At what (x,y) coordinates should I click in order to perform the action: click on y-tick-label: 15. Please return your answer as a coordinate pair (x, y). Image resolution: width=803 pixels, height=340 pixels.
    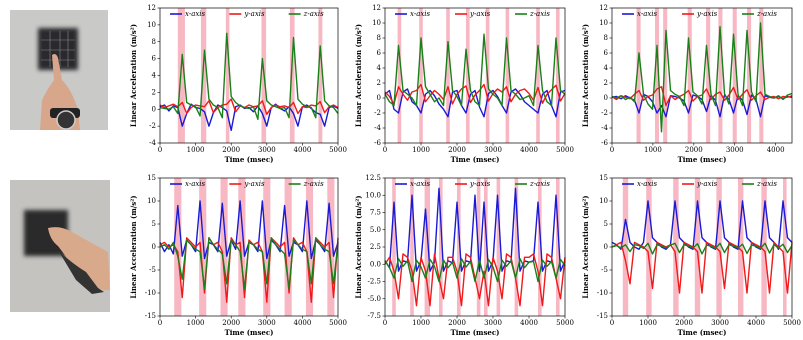
    Looking at the image, I should click on (151, 178).